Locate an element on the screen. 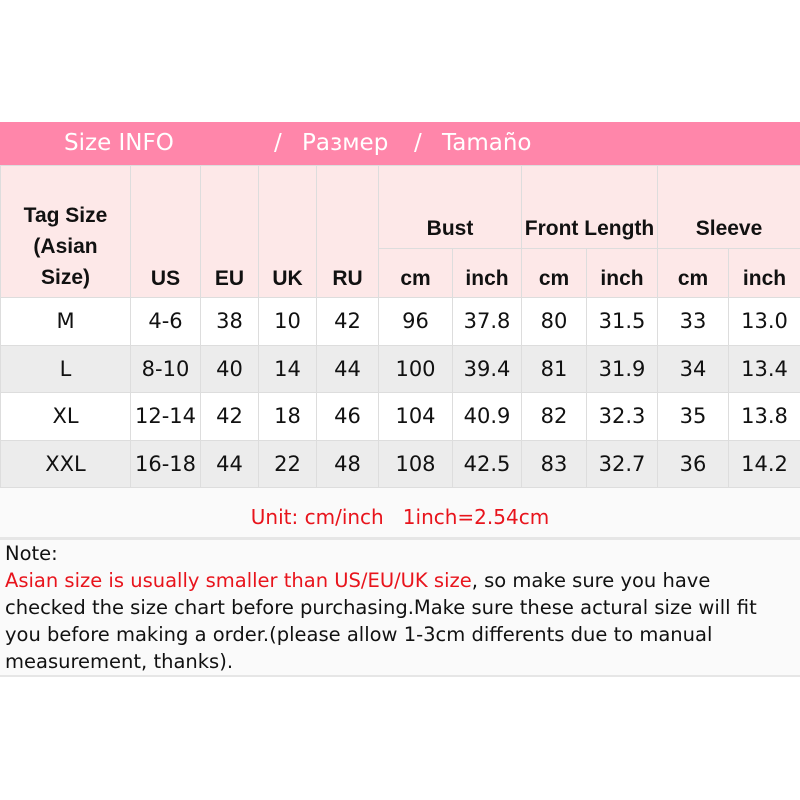  table-cell: 35 is located at coordinates (693, 416).